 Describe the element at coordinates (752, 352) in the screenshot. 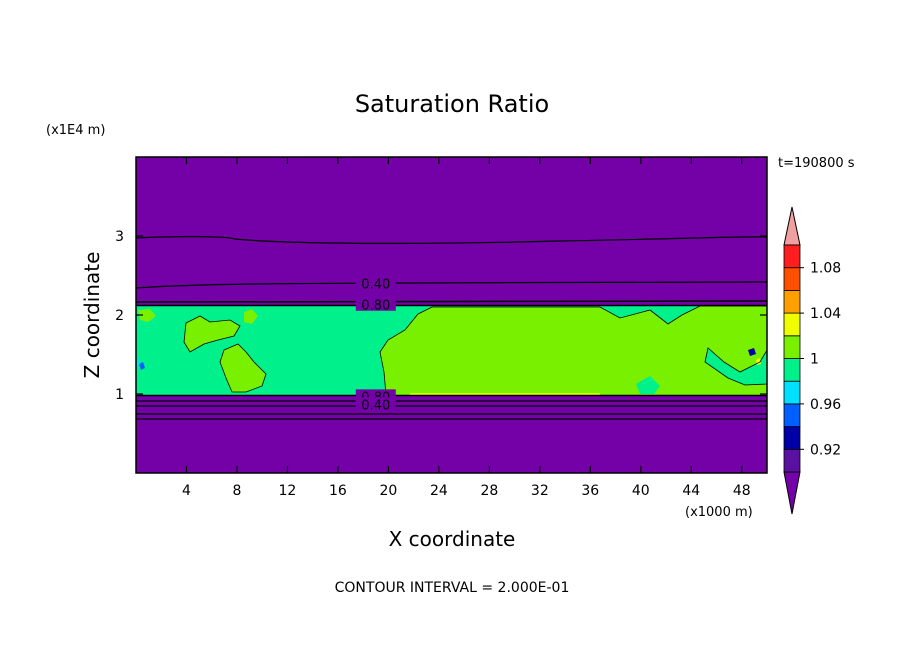

I see `blue-spot-right` at that location.